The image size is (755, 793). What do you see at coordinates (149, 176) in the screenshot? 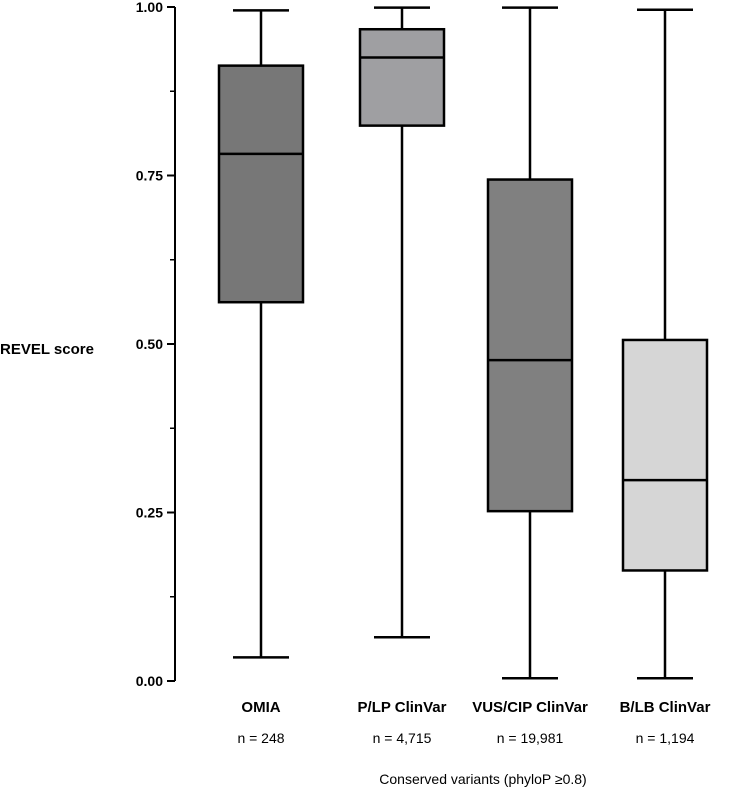
I see `y-tick-label: 0.75` at bounding box center [149, 176].